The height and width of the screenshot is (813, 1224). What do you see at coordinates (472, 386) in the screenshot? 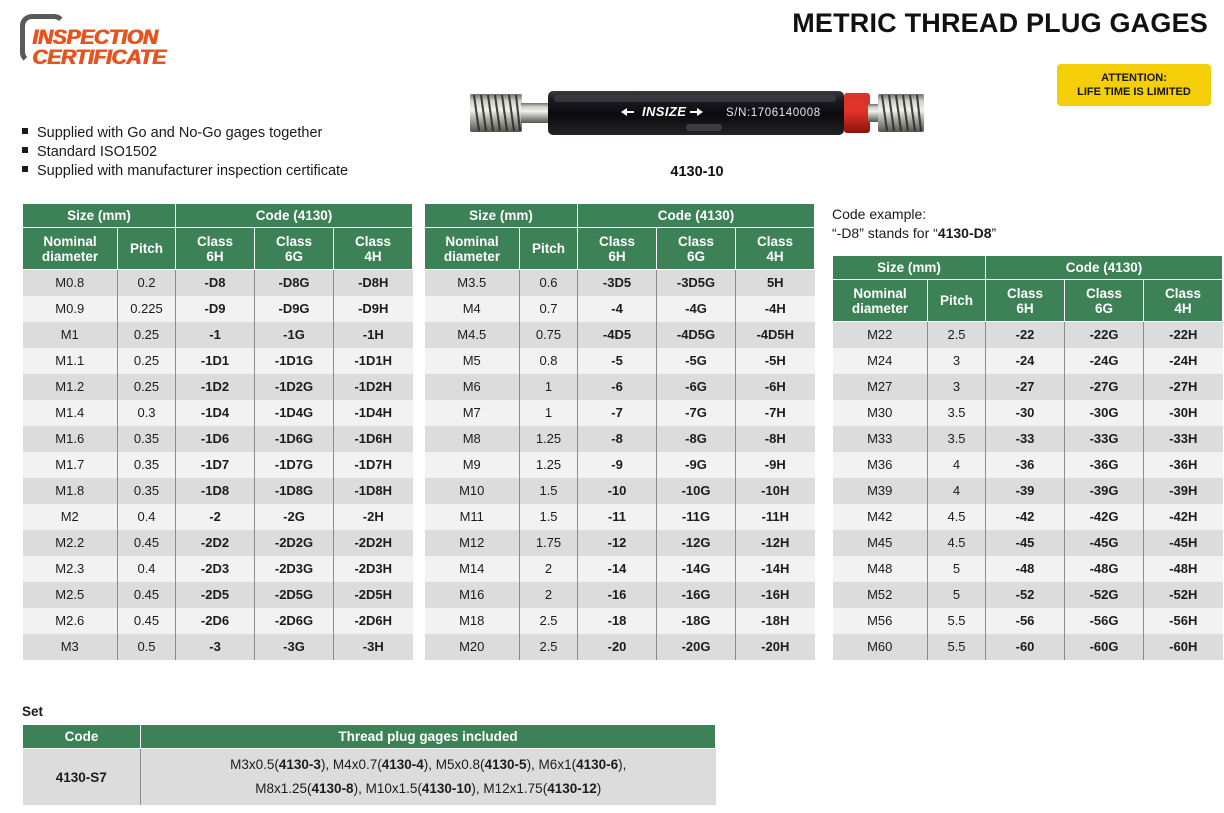
I see `cell-nominal-diameter: M6` at bounding box center [472, 386].